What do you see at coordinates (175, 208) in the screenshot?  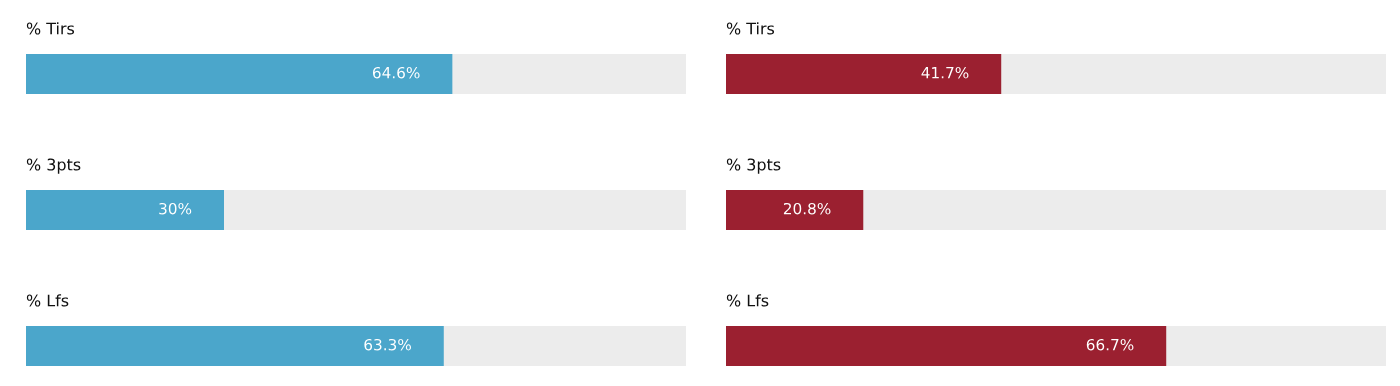 I see `data-label: 30%` at bounding box center [175, 208].